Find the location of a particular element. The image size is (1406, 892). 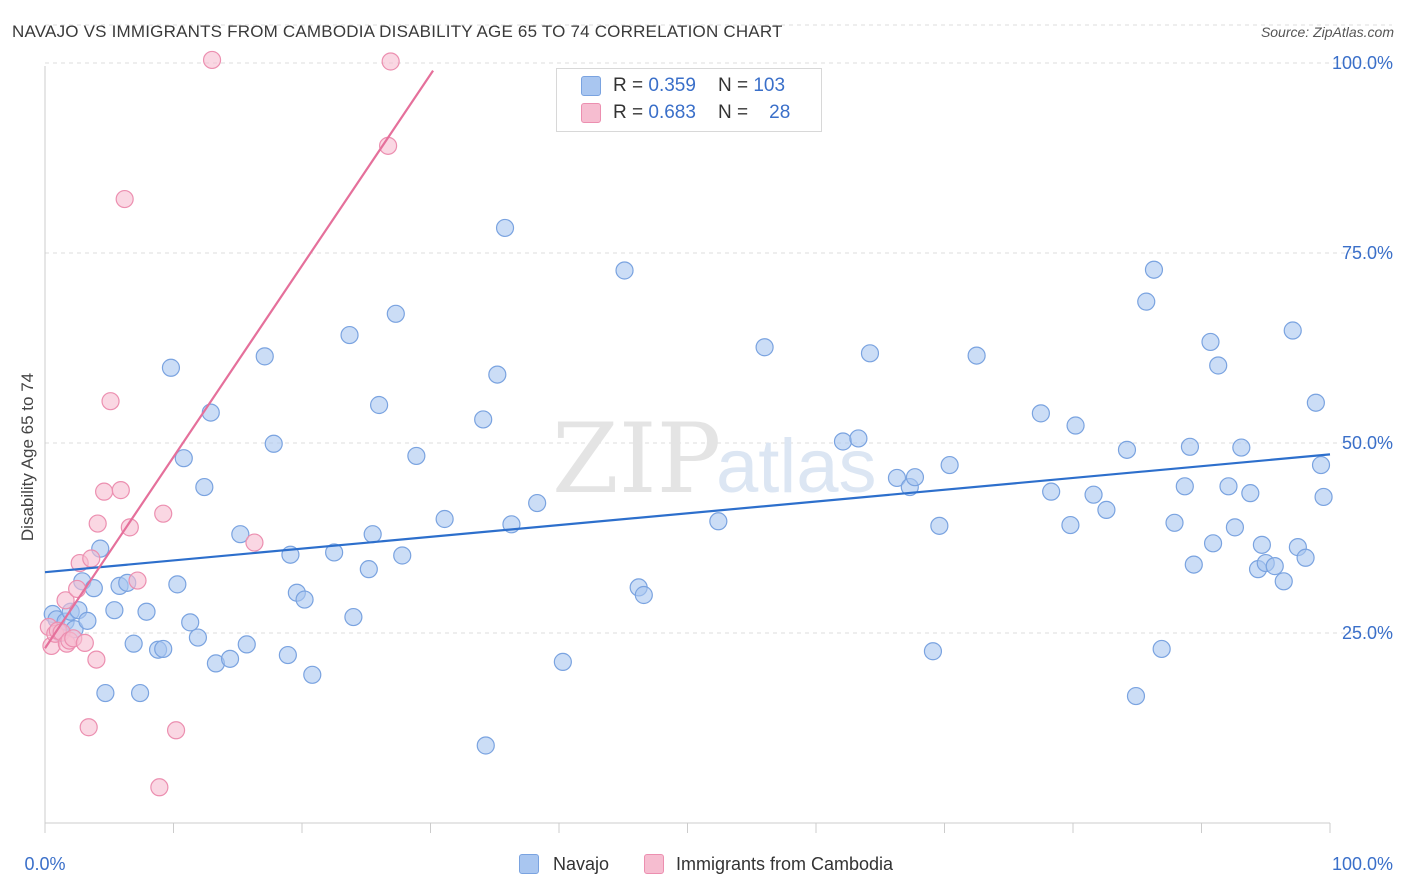

bottom-cambodia-swatch is located at coordinates (654, 864).